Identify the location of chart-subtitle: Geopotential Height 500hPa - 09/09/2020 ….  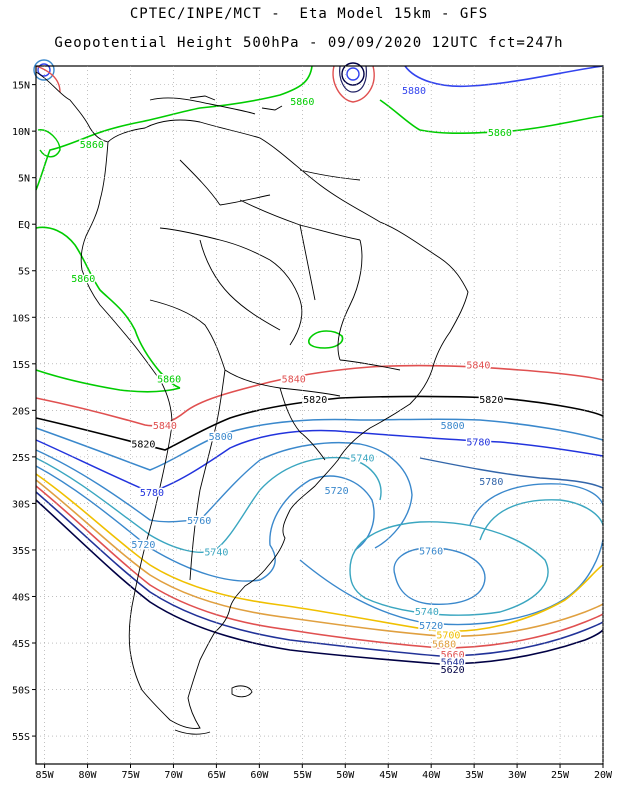
(309, 43).